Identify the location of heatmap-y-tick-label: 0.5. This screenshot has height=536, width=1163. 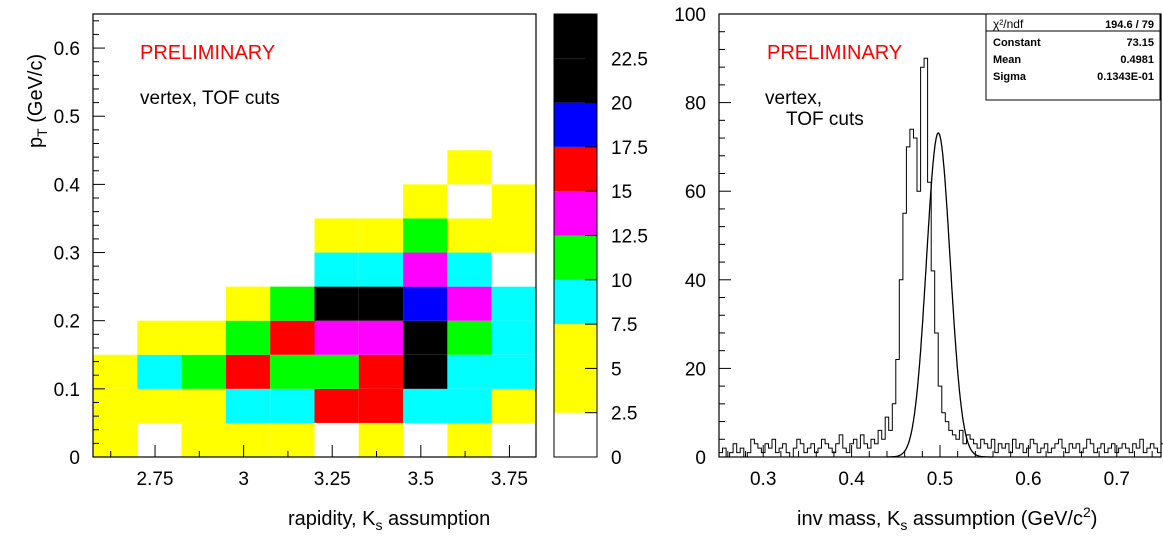
(67, 117).